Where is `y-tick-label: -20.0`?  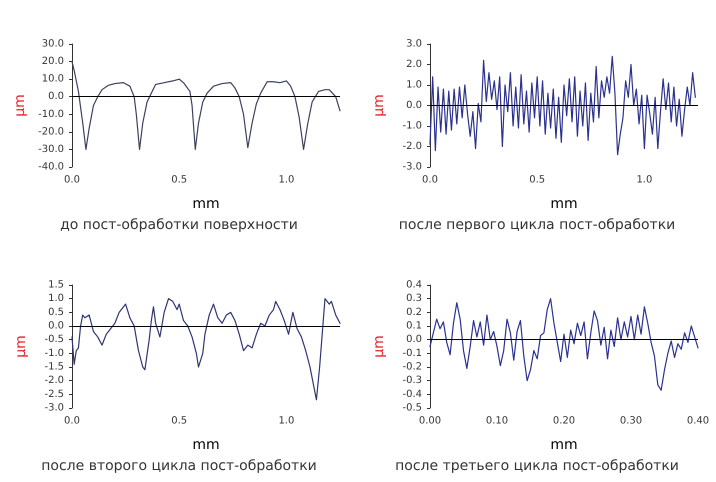
y-tick-label: -20.0 is located at coordinates (51, 132).